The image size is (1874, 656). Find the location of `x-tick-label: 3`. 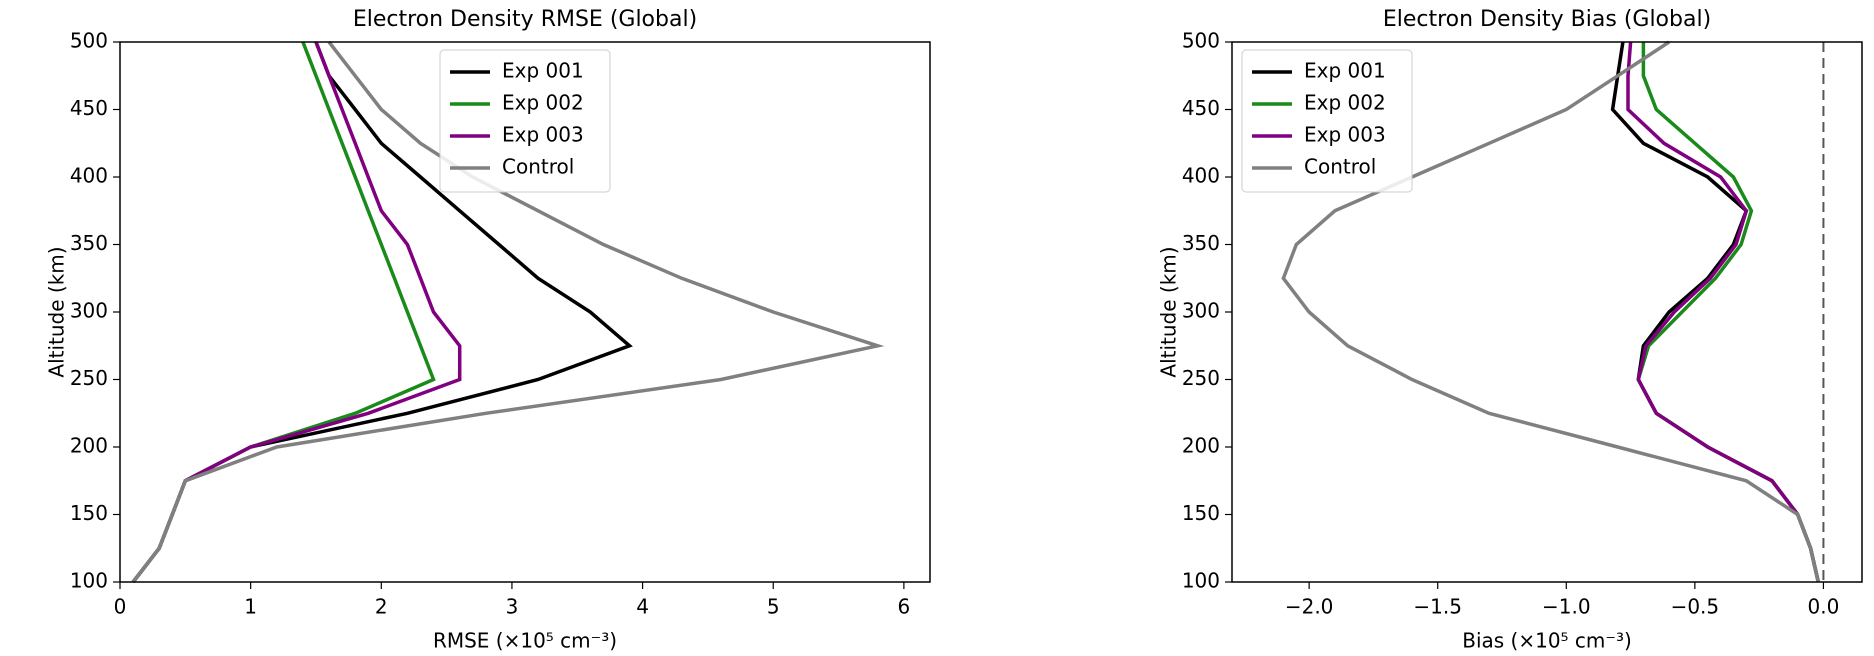

x-tick-label: 3 is located at coordinates (512, 607).